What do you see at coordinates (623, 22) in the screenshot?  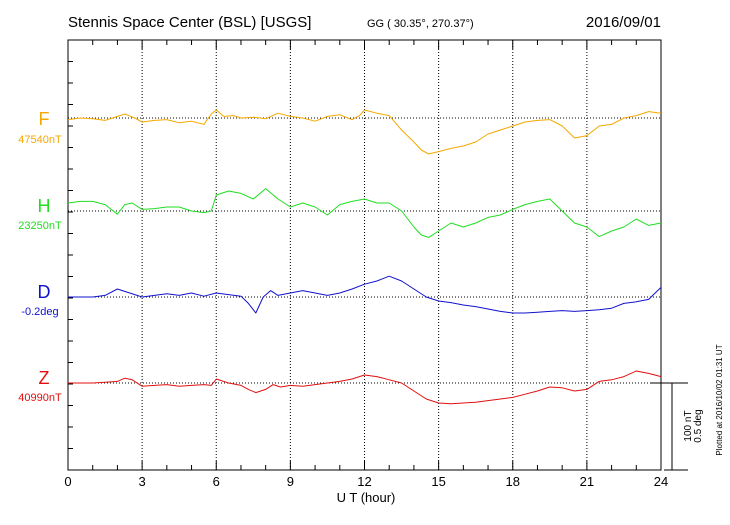 I see `date-label: 2016/09/01` at bounding box center [623, 22].